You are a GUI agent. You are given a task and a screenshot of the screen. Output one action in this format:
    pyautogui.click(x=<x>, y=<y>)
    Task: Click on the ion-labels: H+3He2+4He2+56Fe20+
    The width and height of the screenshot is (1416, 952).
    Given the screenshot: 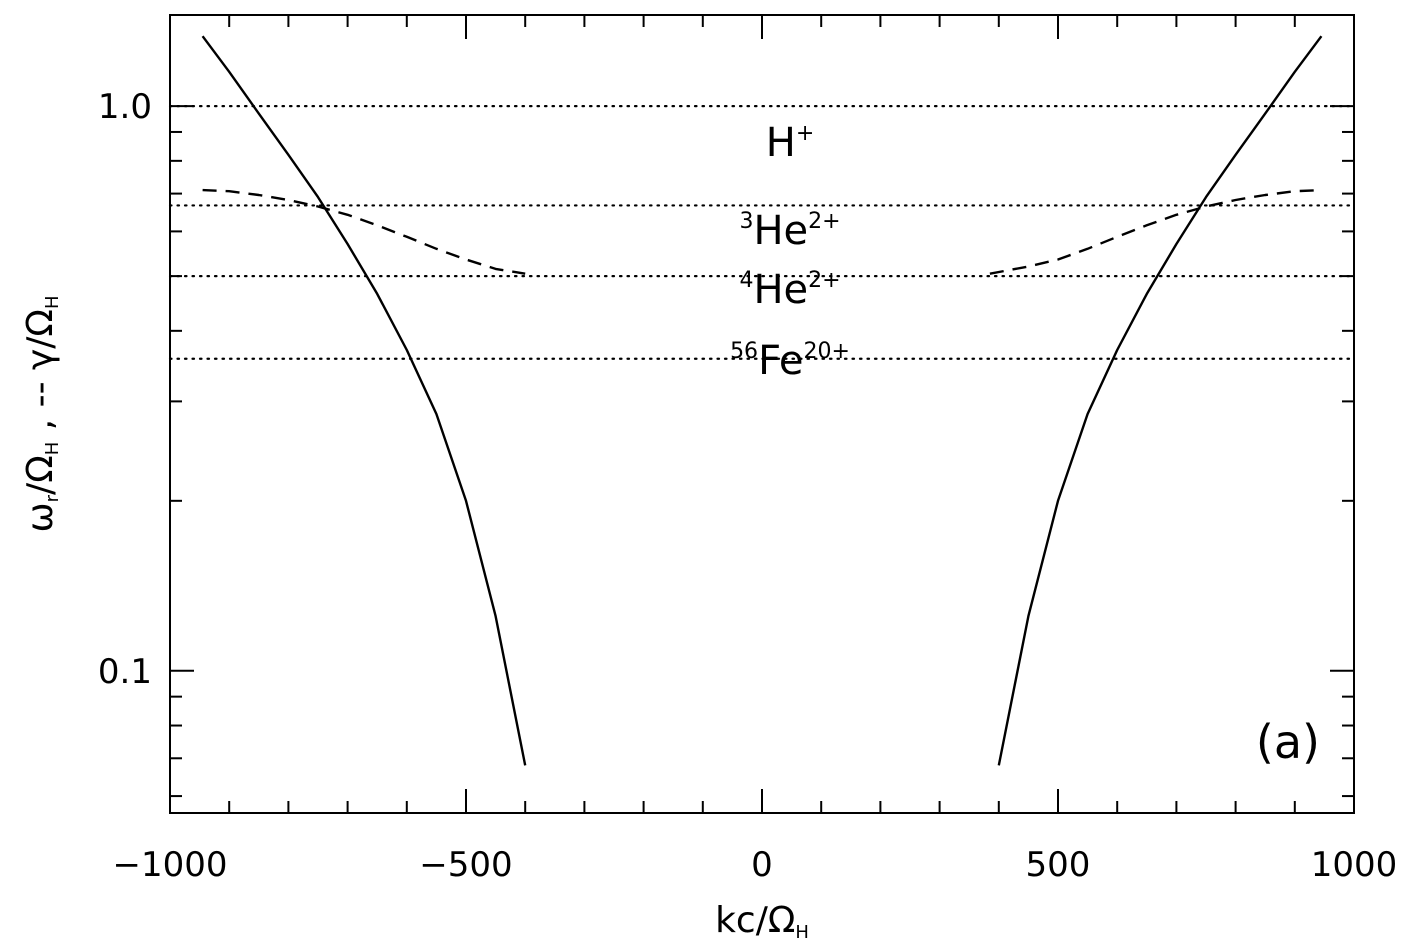 What is the action you would take?
    pyautogui.click(x=790, y=252)
    